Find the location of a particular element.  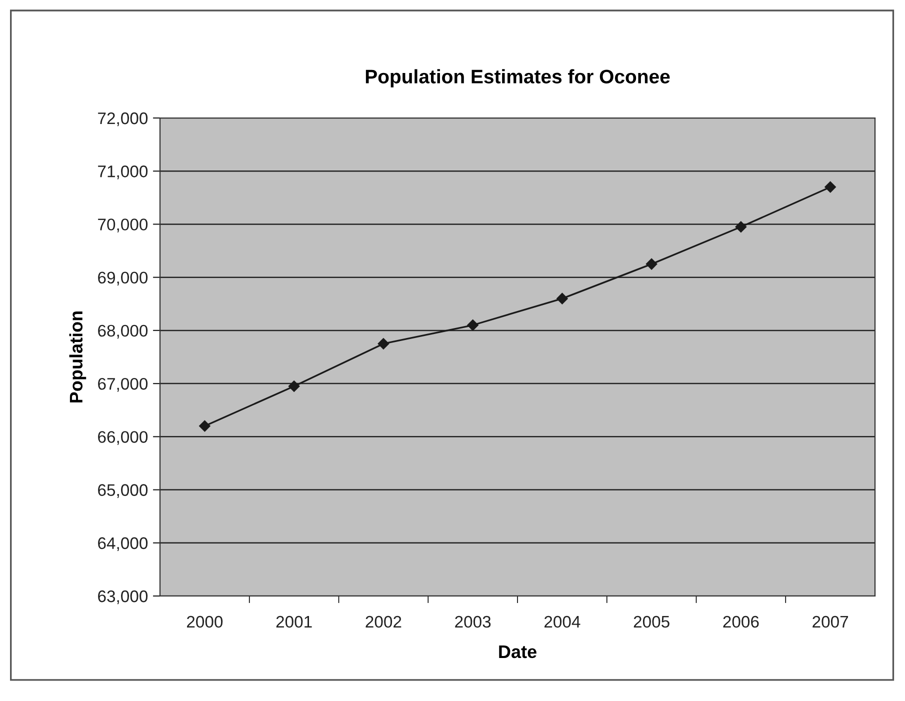

y-tick-label: 63,000 is located at coordinates (123, 597).